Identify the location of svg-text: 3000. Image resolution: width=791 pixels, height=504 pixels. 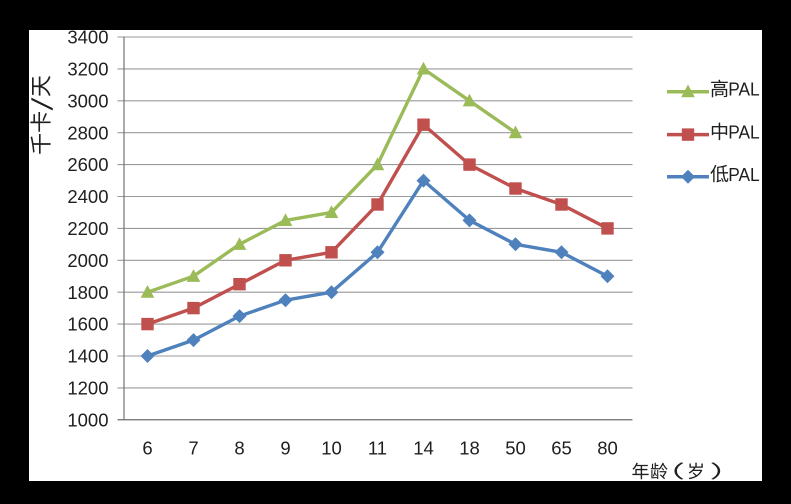
(87, 100).